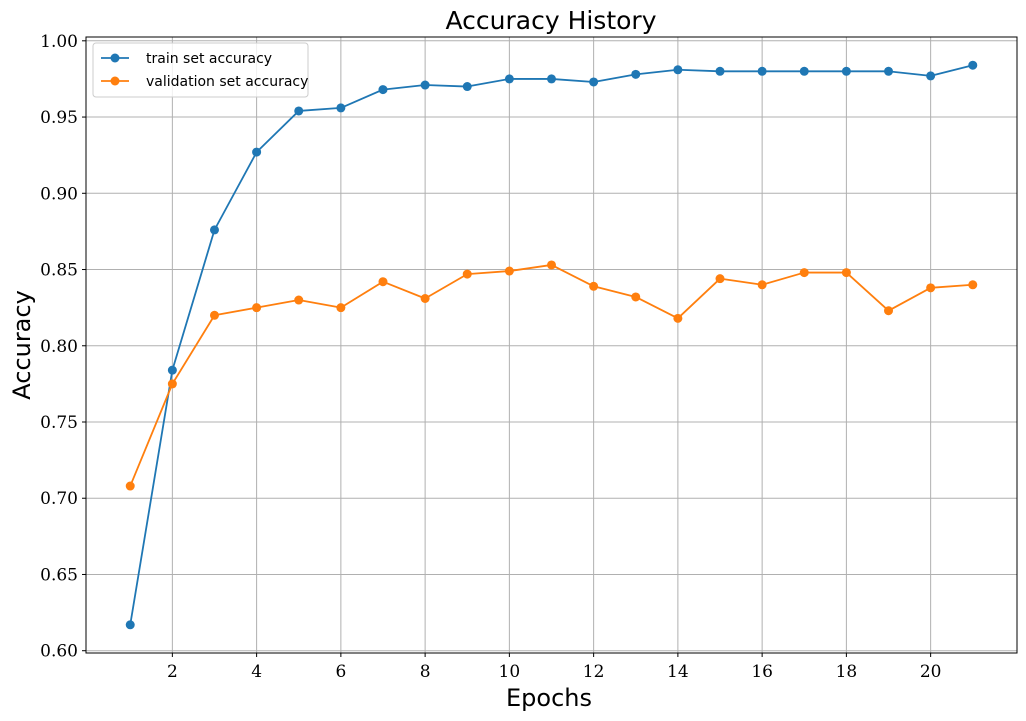 This screenshot has width=1026, height=721. Describe the element at coordinates (340, 672) in the screenshot. I see `x-tick-label: 6` at that location.